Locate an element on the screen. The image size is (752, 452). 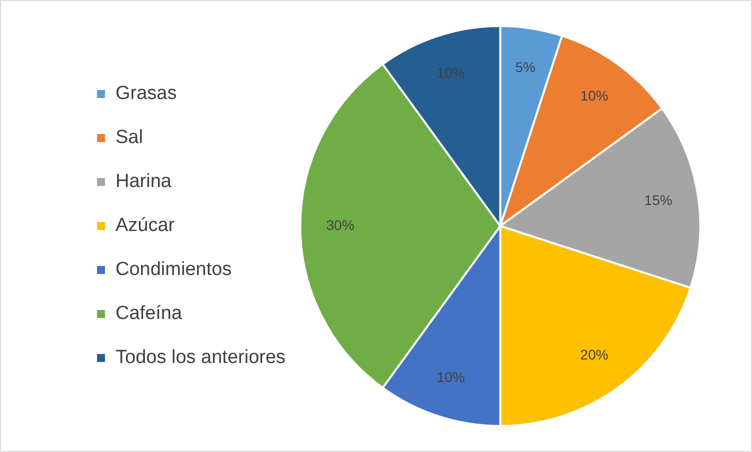
legend-label: Azúcar is located at coordinates (146, 225).